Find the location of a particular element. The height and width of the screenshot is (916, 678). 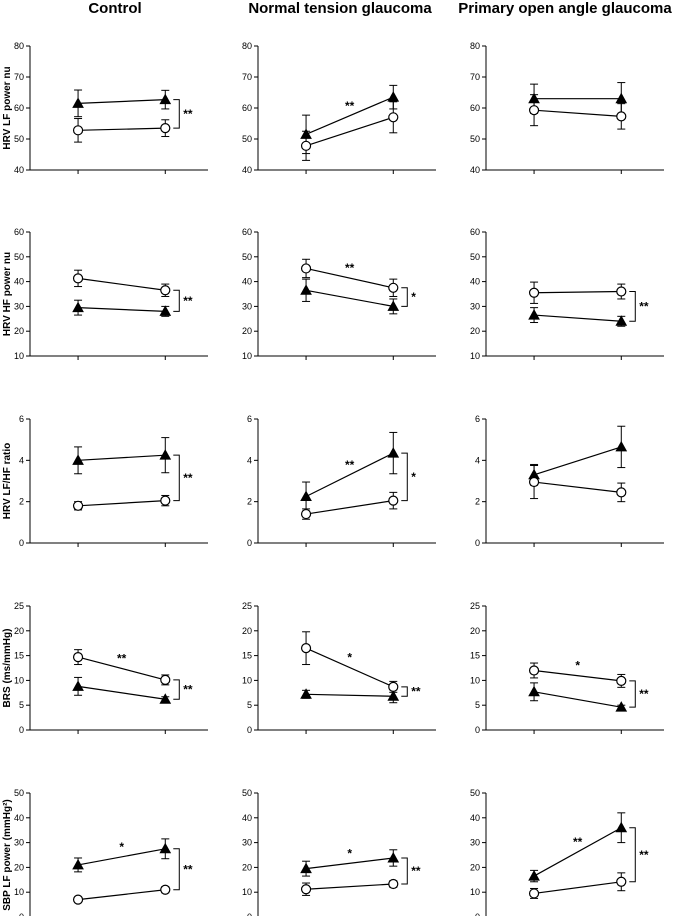

column-title-poag: Primary open angle glaucoma is located at coordinates (565, 8).